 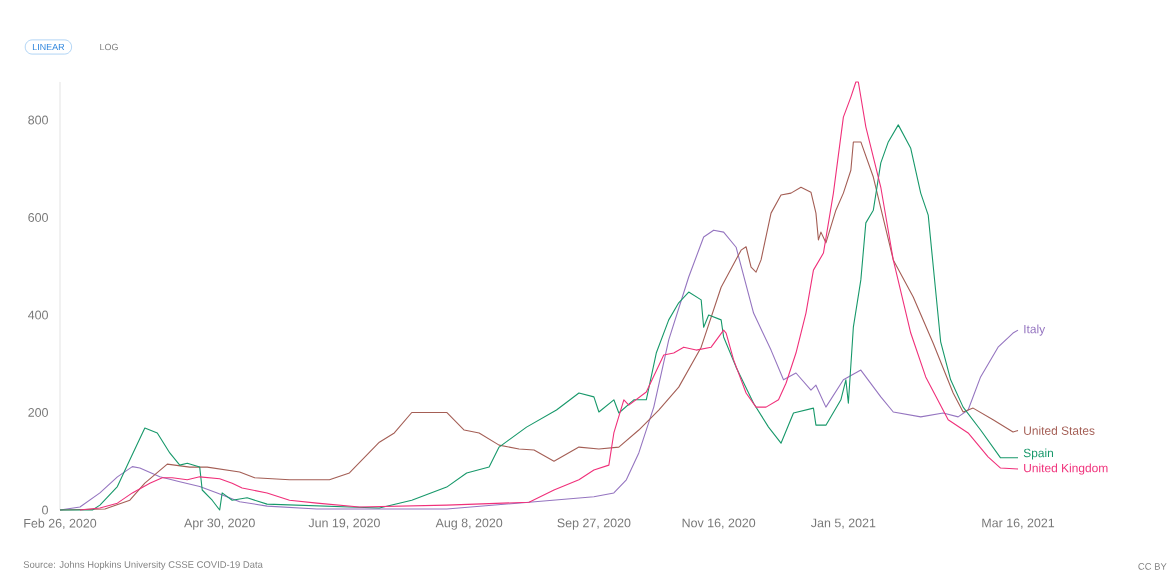 What do you see at coordinates (109, 47) in the screenshot?
I see `text: LOG` at bounding box center [109, 47].